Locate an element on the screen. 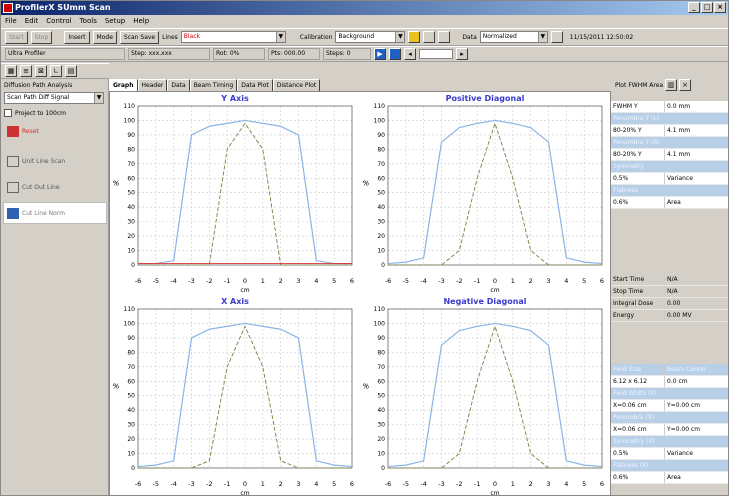 The width and height of the screenshot is (729, 496). menu-control: Control is located at coordinates (59, 21).